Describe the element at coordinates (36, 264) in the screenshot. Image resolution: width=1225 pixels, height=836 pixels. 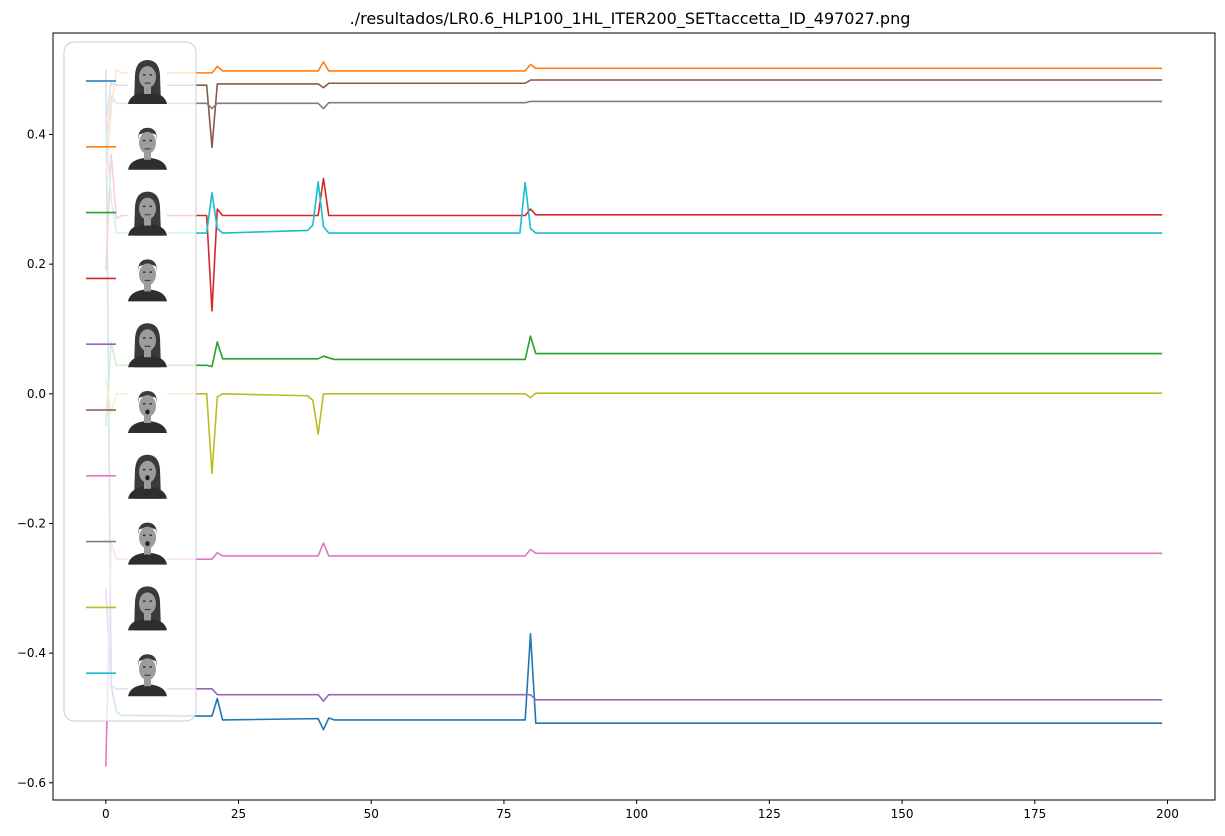
I see `y-tick-label: 0.2` at that location.